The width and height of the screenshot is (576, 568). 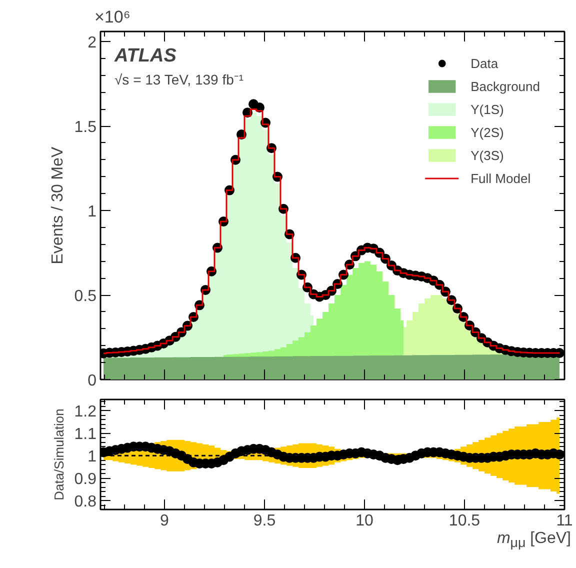 What do you see at coordinates (85, 502) in the screenshot?
I see `y-tick-label: 0.8` at bounding box center [85, 502].